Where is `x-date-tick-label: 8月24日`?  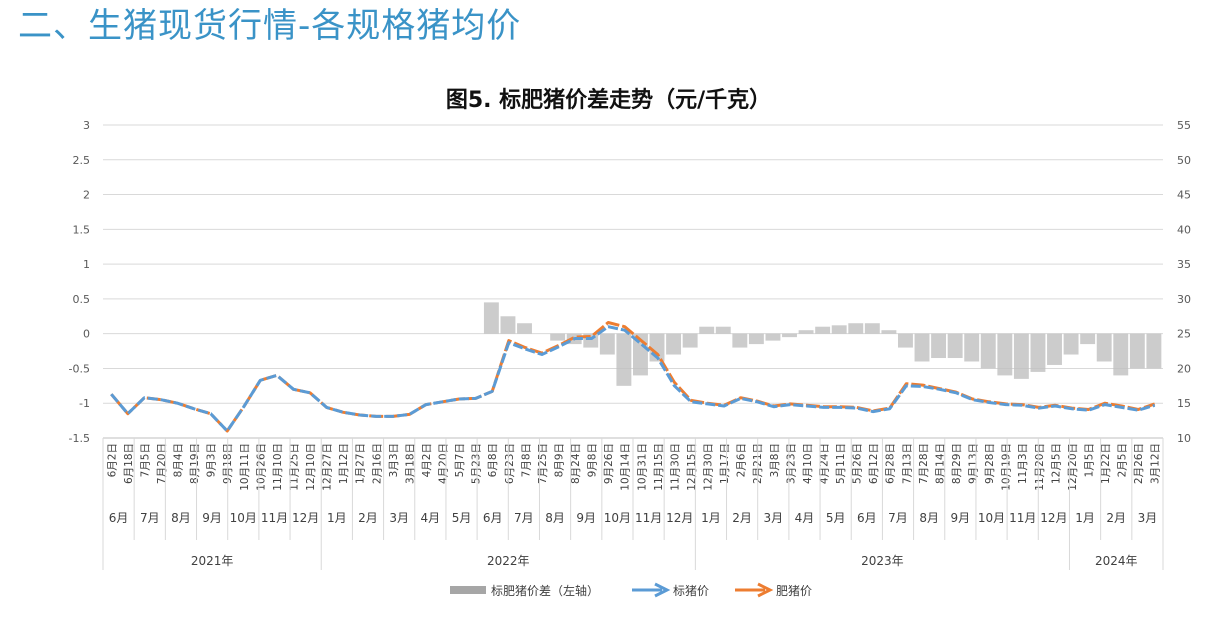
x-date-tick-label: 8月24日 is located at coordinates (576, 463).